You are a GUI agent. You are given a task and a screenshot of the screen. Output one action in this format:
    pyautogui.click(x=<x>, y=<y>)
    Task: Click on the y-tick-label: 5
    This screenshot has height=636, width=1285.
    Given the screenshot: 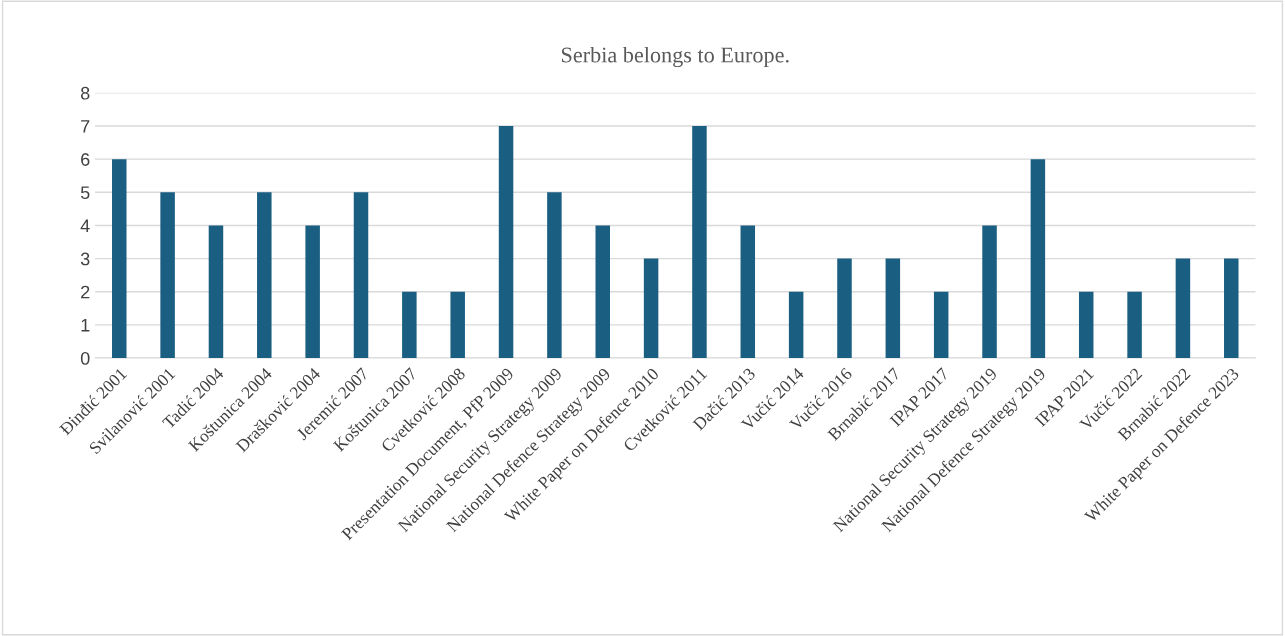 What is the action you would take?
    pyautogui.click(x=85, y=193)
    